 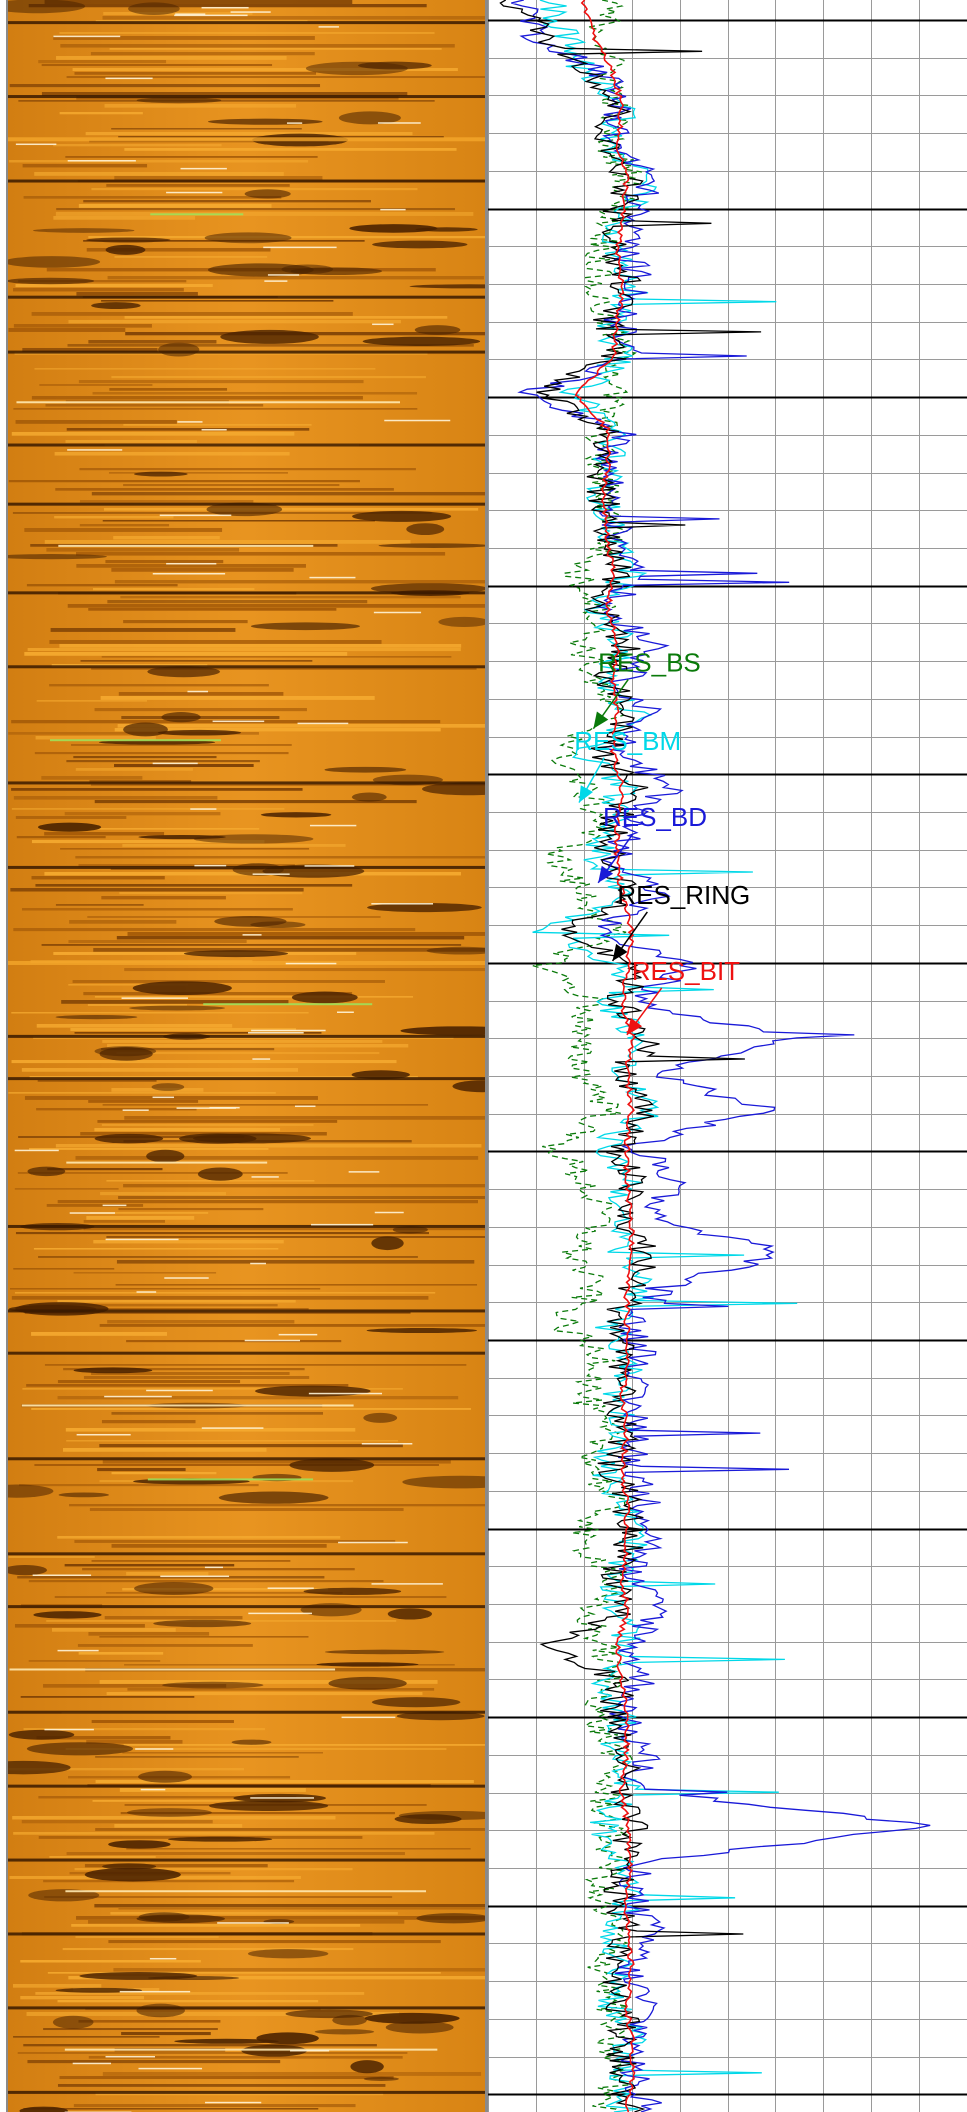 I want to click on image-band-highlight, so click(x=246, y=1891).